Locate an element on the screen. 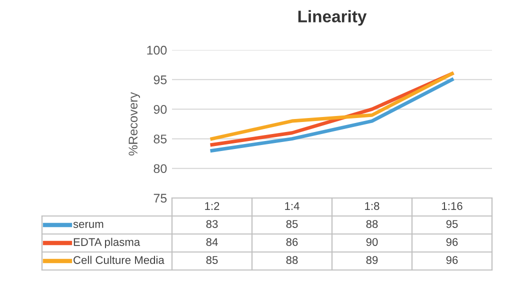  y-tick-label: 85 is located at coordinates (160, 139).